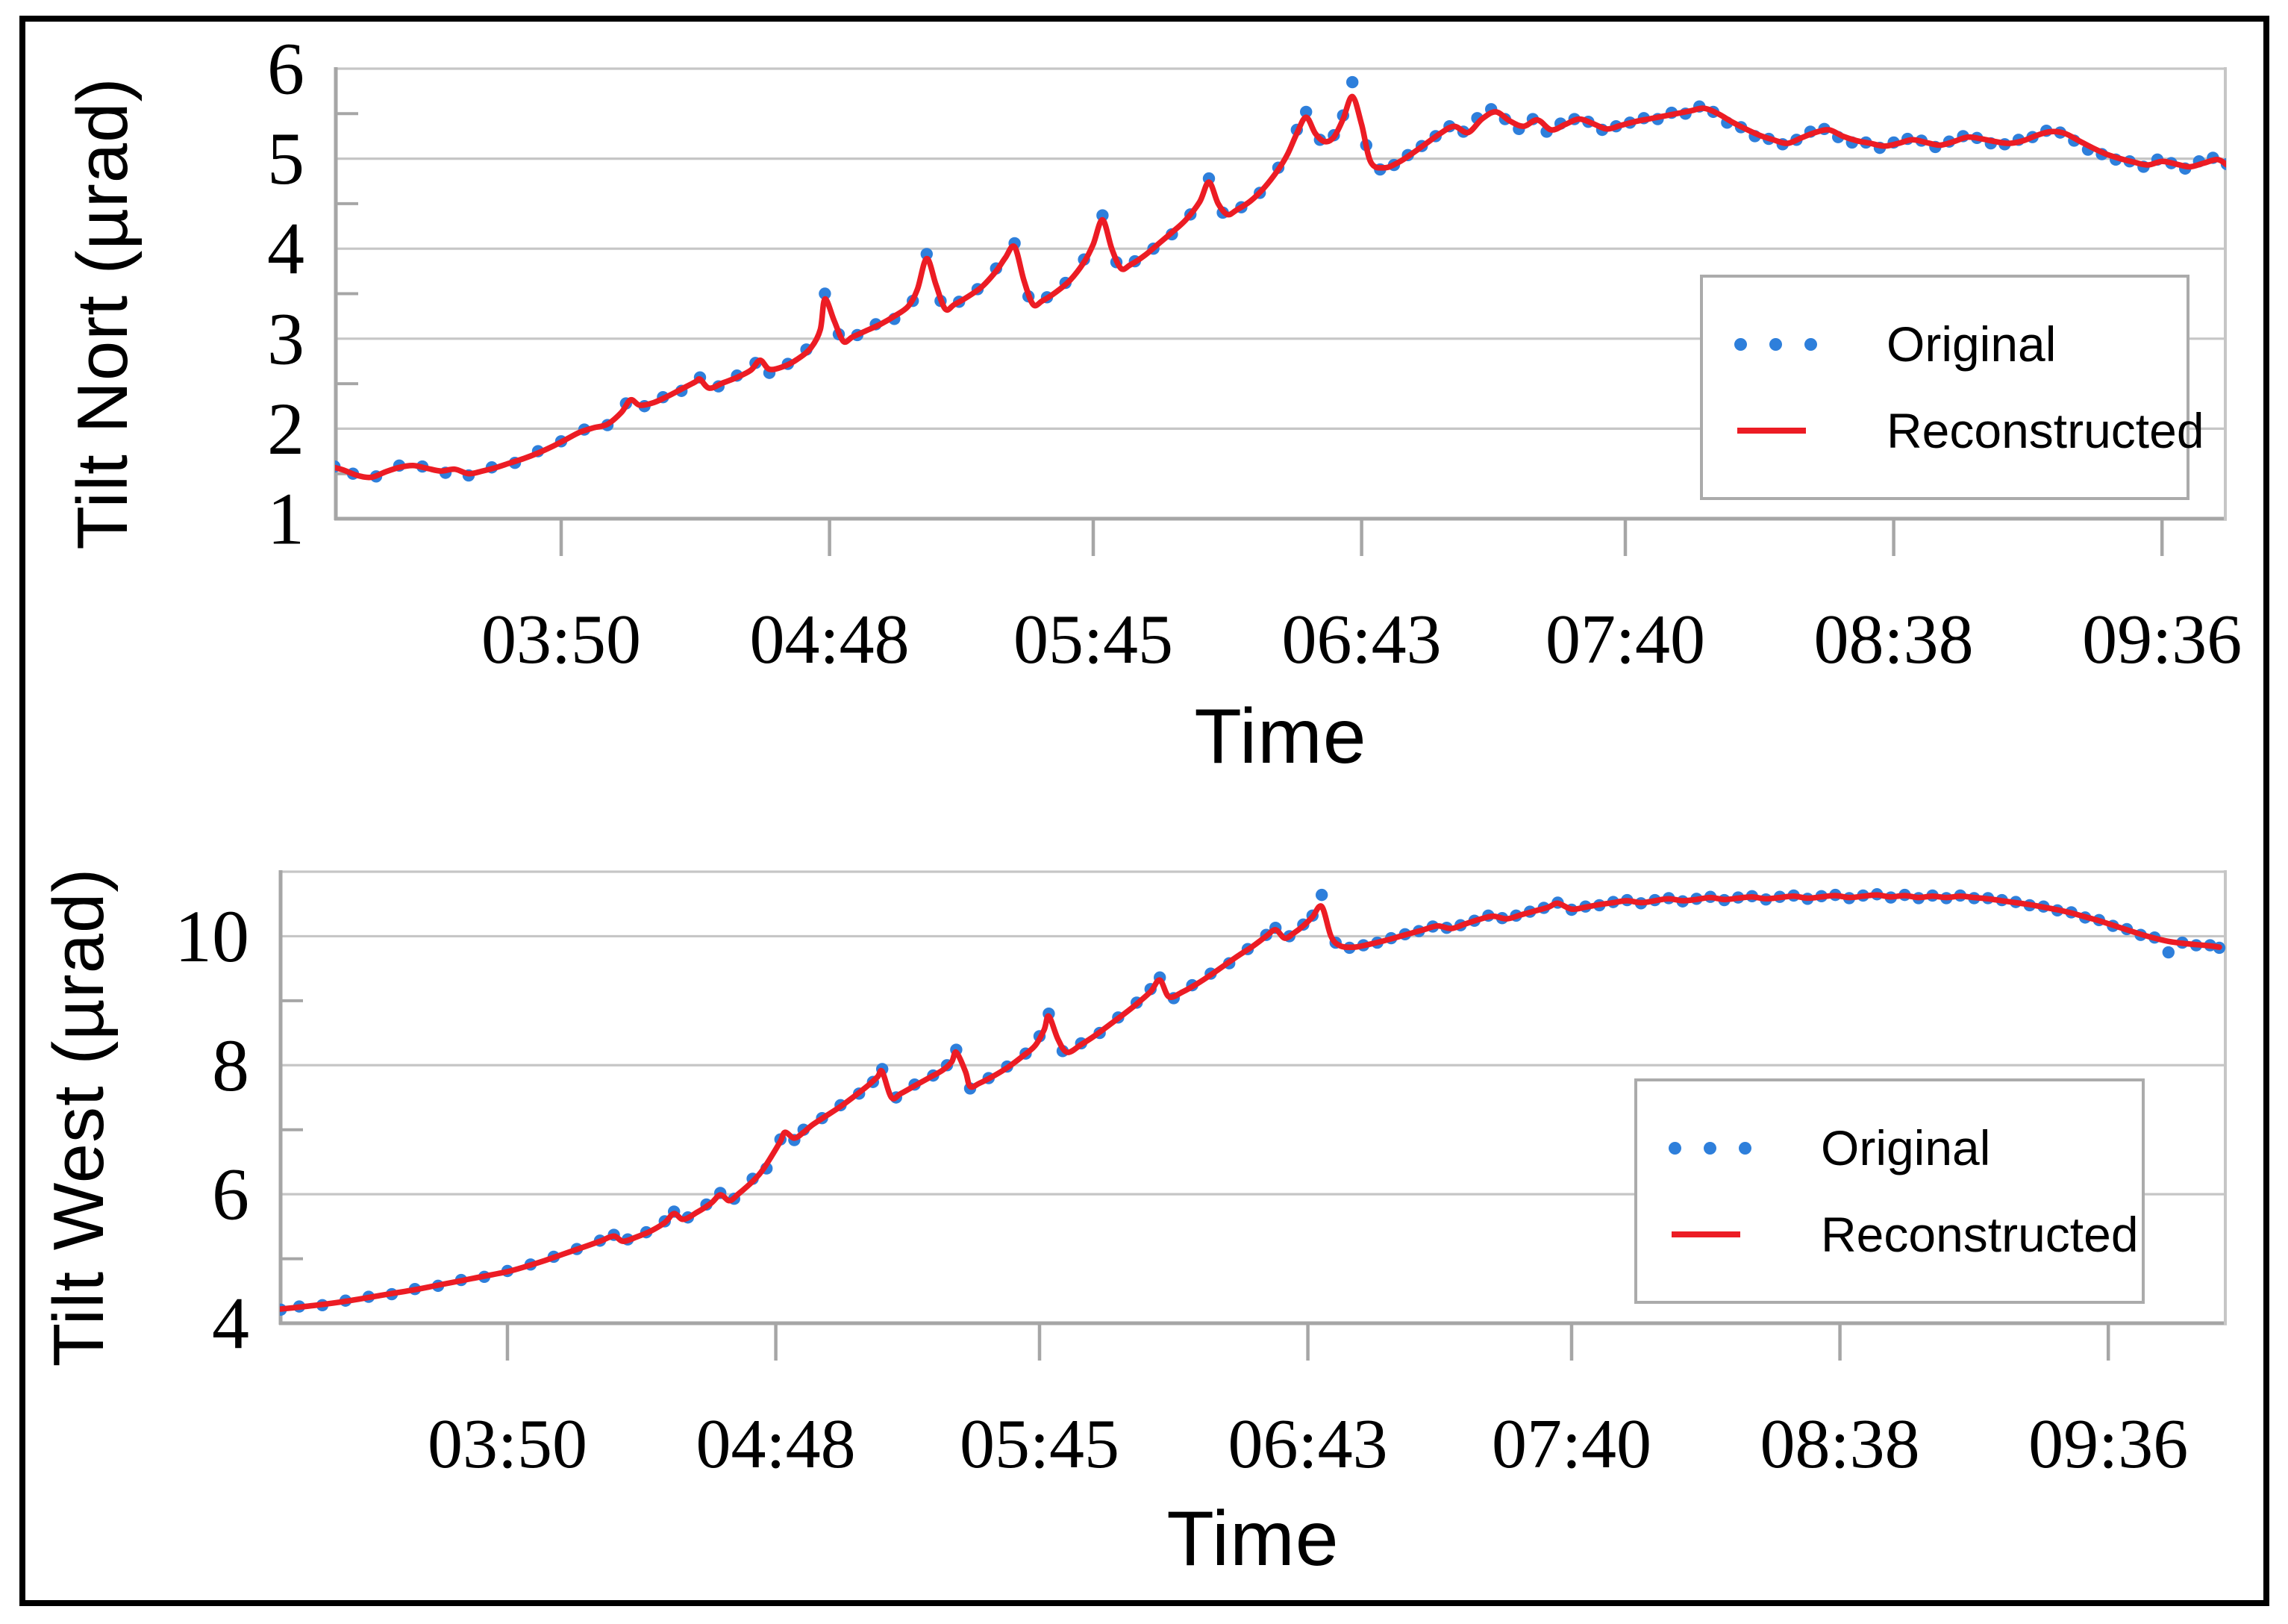  Describe the element at coordinates (79, 1117) in the screenshot. I see `y-axis-title-bottom: Tilt West (µrad)` at that location.